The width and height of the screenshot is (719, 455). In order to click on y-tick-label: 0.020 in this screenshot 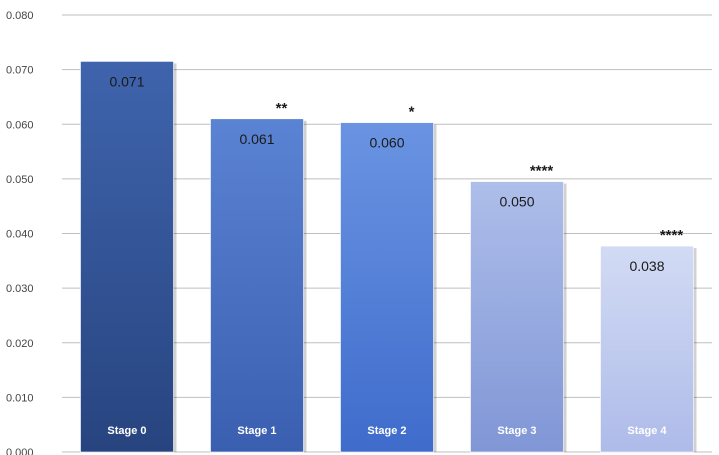, I will do `click(20, 344)`.